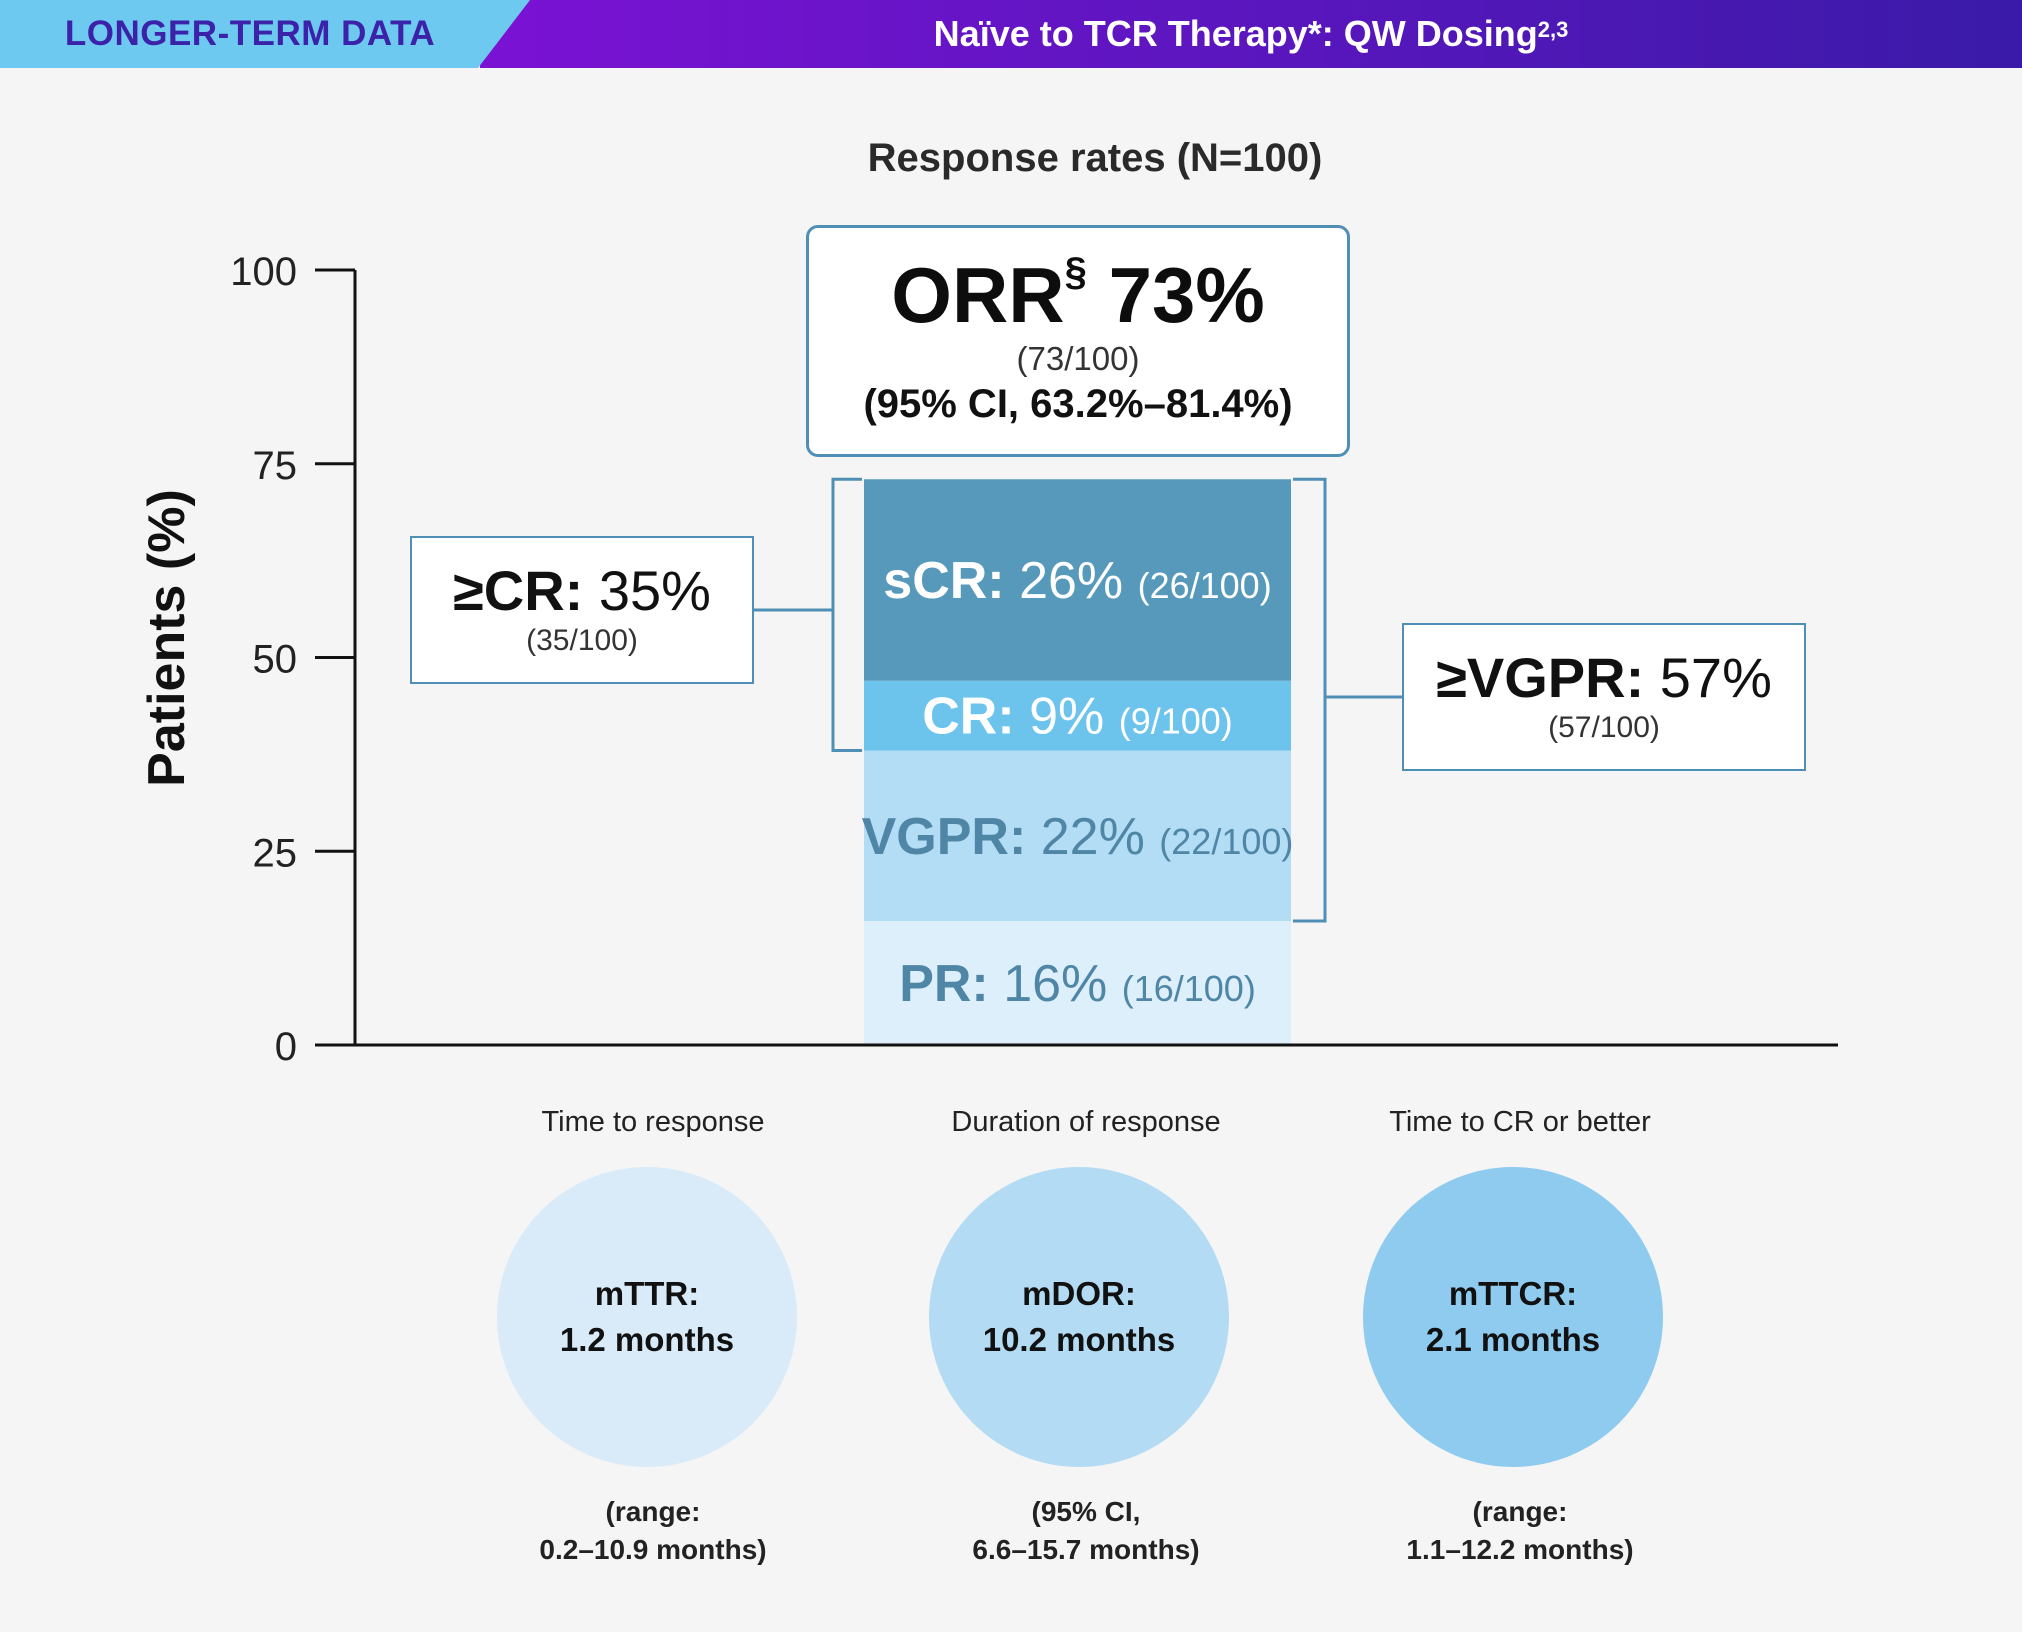  Describe the element at coordinates (1078, 403) in the screenshot. I see `orr-confidence-interval: (95% CI, 63.2%–81.4%)` at that location.